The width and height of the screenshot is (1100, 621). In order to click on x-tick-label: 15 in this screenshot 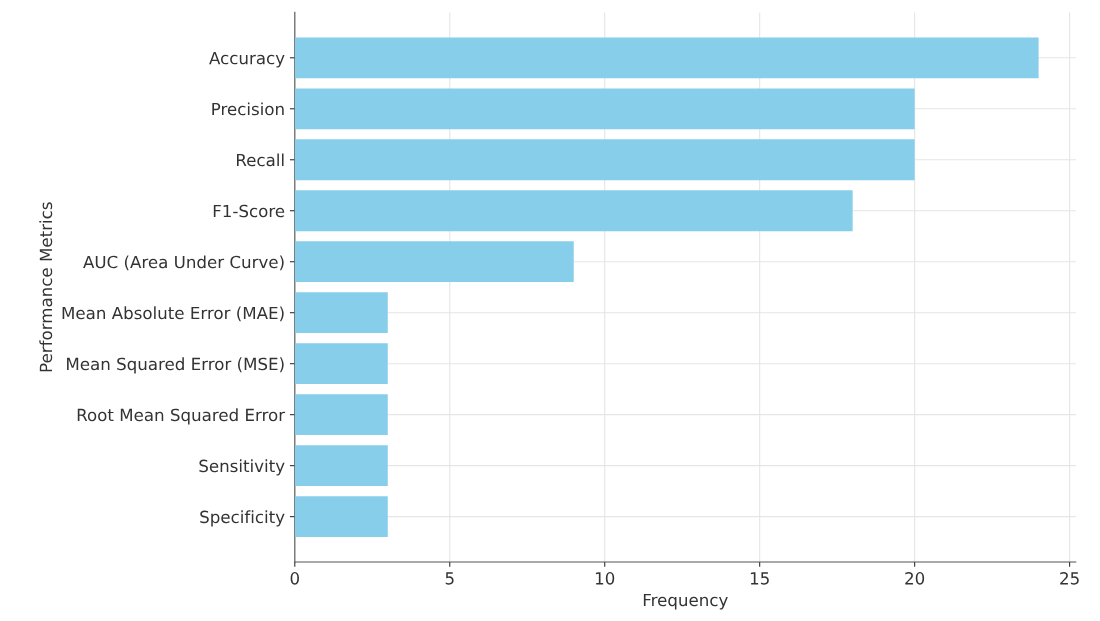, I will do `click(759, 578)`.